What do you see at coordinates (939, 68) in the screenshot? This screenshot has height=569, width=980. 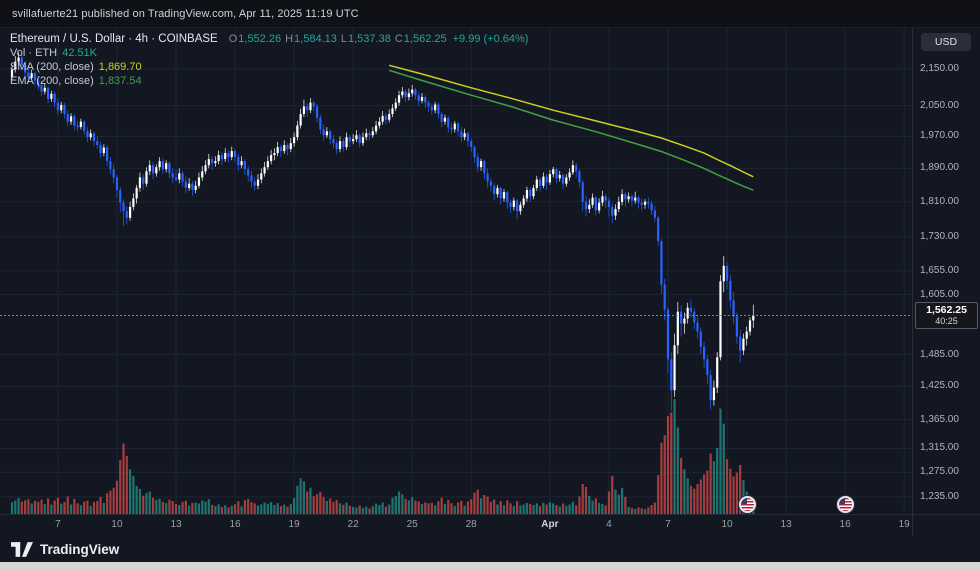 I see `price-axis-label: 2,150.00` at bounding box center [939, 68].